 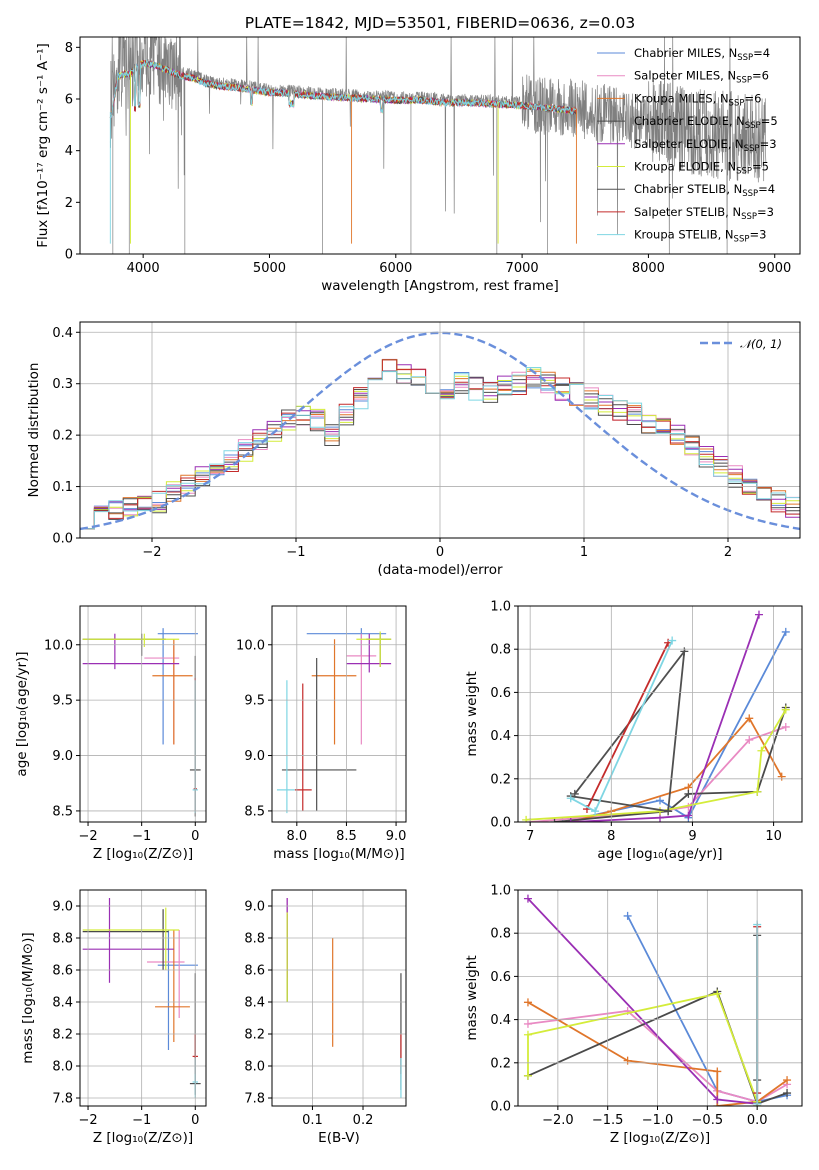 I want to click on x-axis-label: (data-model)/error, so click(x=440, y=570).